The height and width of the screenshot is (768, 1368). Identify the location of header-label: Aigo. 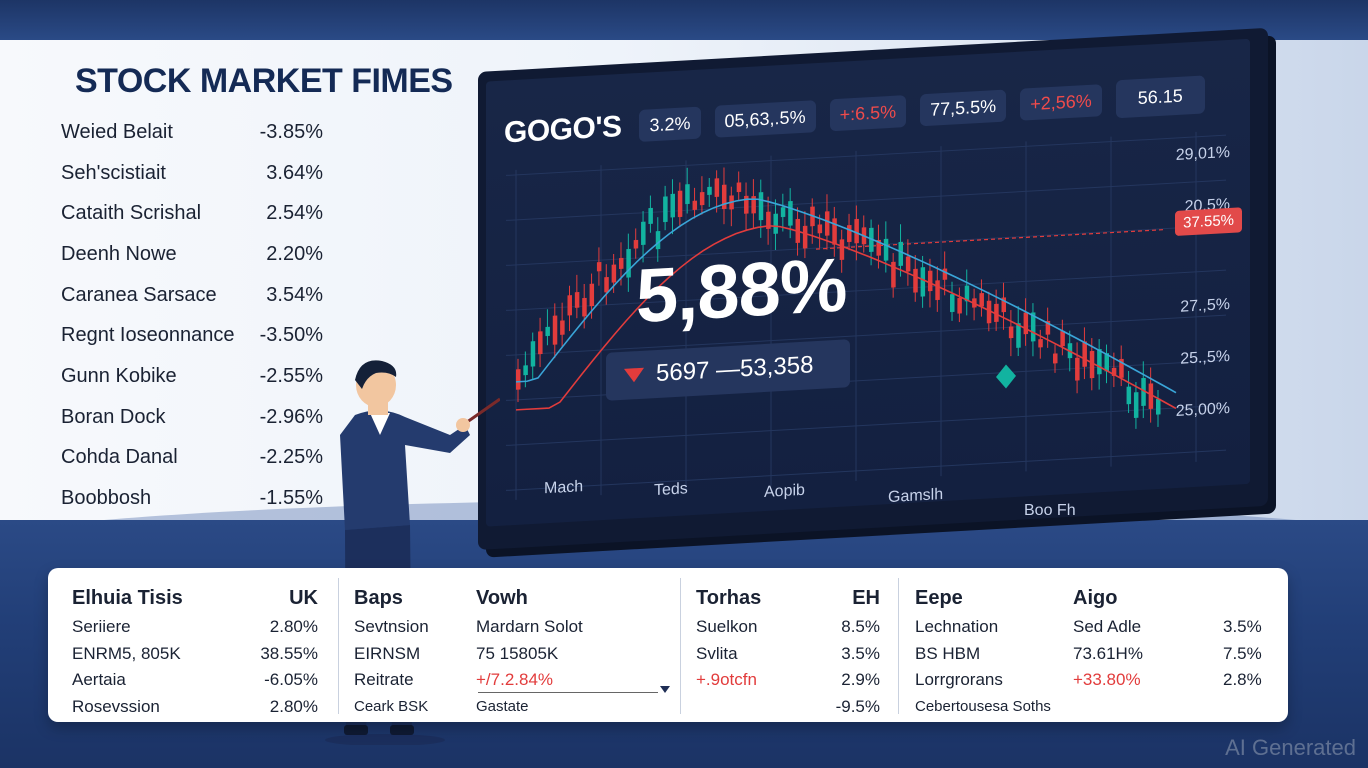
(1095, 597).